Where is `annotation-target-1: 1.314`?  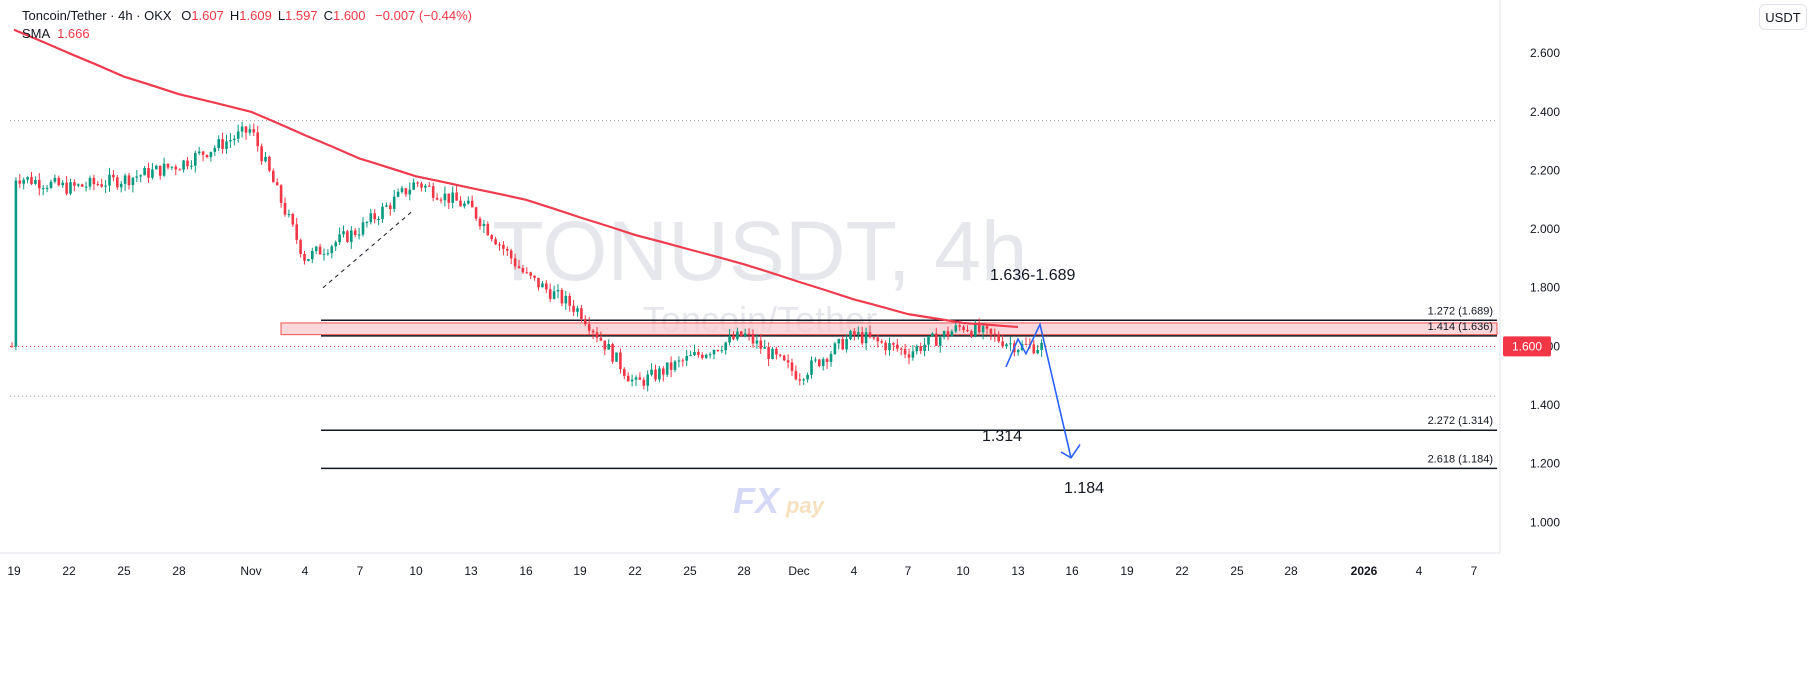 annotation-target-1: 1.314 is located at coordinates (1002, 436).